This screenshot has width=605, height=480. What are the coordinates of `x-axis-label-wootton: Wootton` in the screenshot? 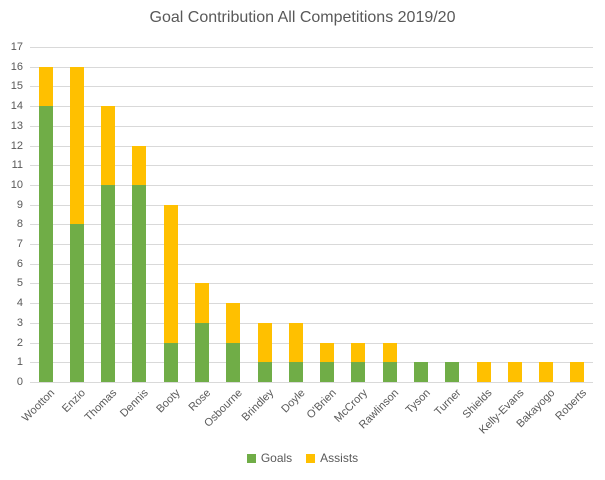 It's located at (38, 406).